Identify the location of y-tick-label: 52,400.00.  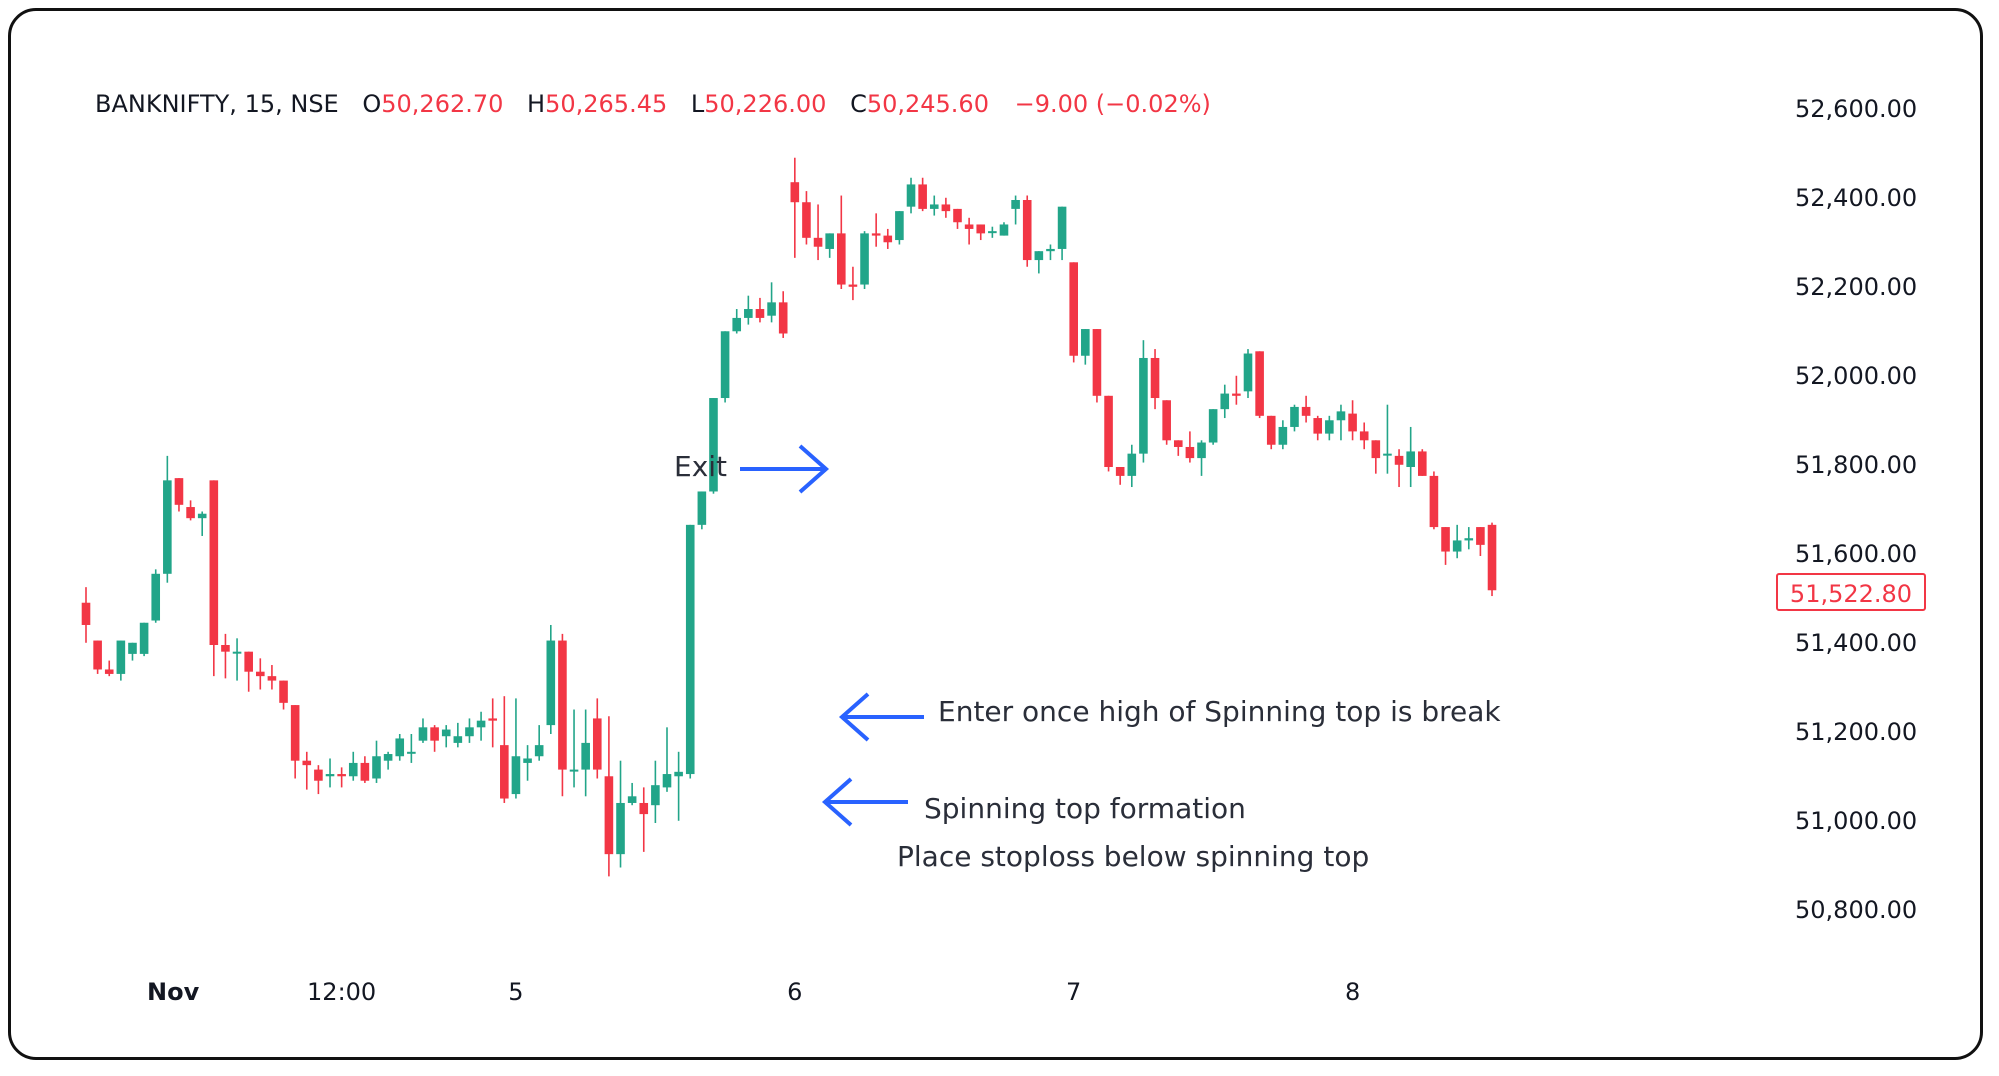
(1856, 198).